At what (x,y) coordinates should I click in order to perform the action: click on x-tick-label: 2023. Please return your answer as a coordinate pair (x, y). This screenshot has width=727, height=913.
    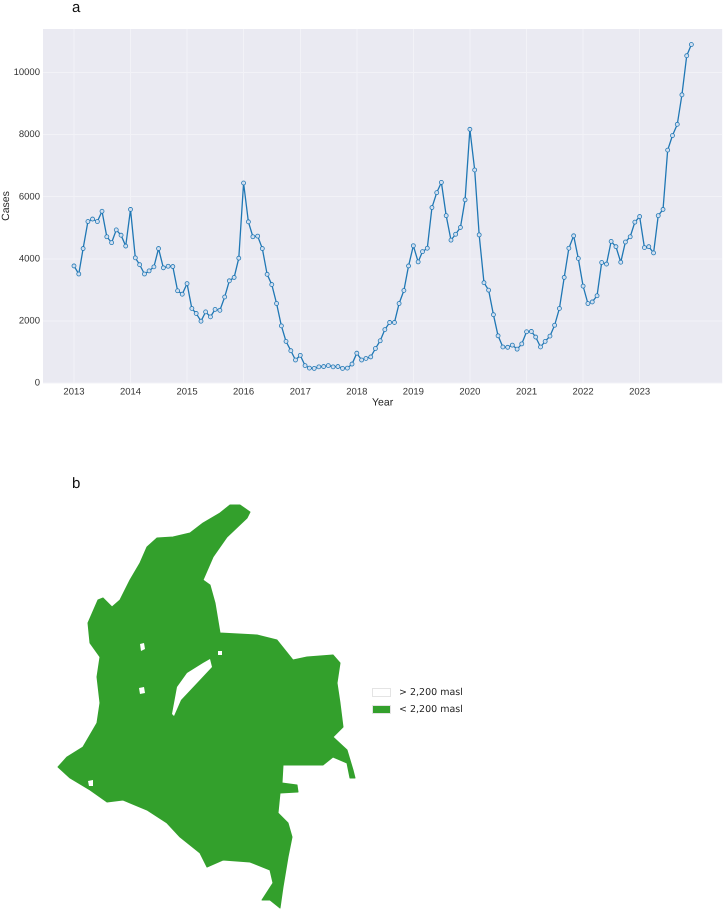
    Looking at the image, I should click on (639, 392).